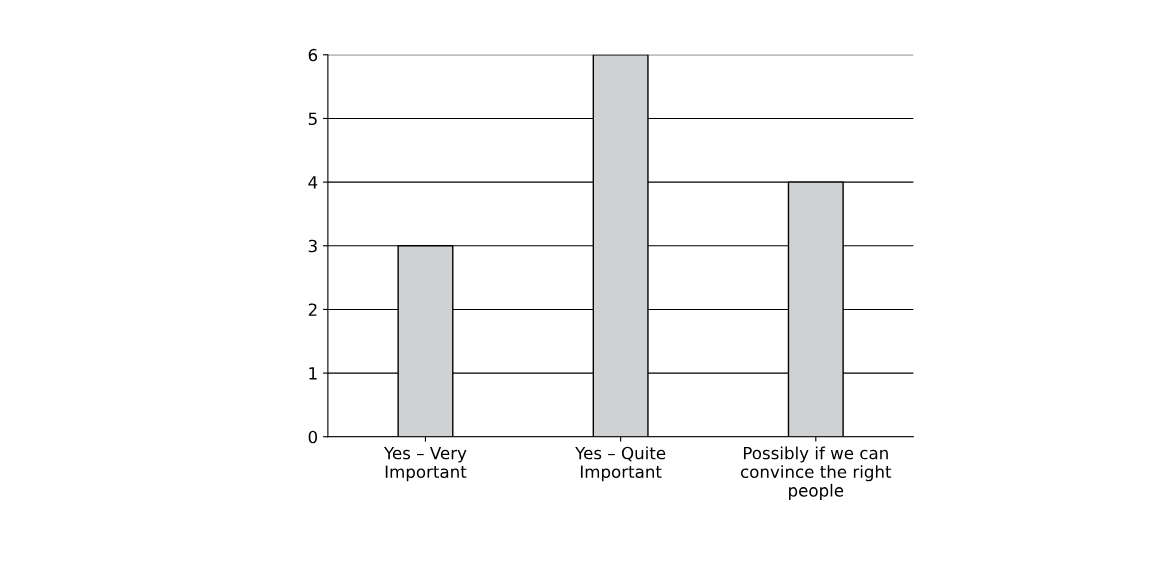 Image resolution: width=1171 pixels, height=565 pixels. What do you see at coordinates (313, 55) in the screenshot?
I see `y-tick-label: 6` at bounding box center [313, 55].